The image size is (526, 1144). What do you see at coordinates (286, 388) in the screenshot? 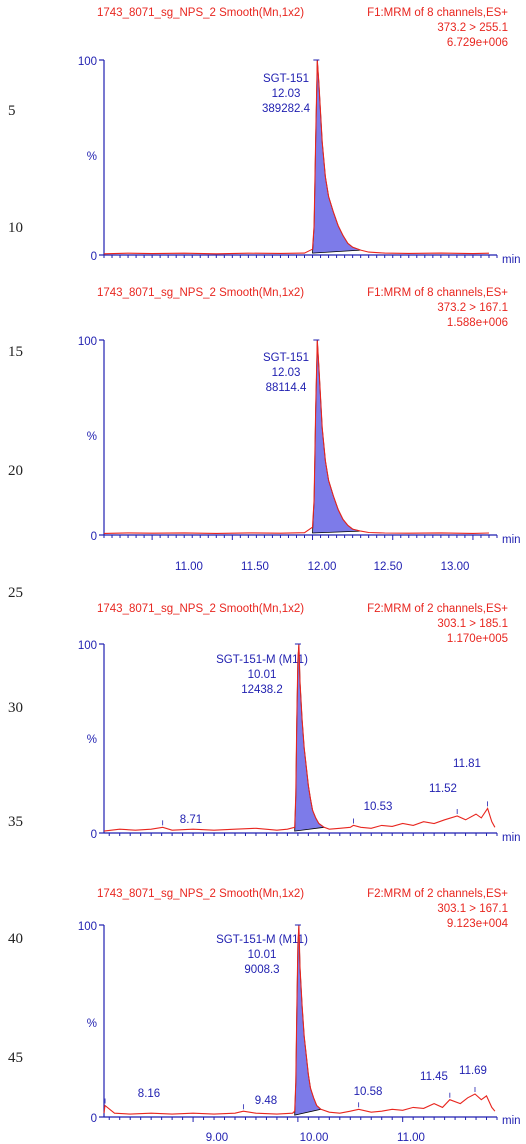
I see `peak-area: 88114.4` at bounding box center [286, 388].